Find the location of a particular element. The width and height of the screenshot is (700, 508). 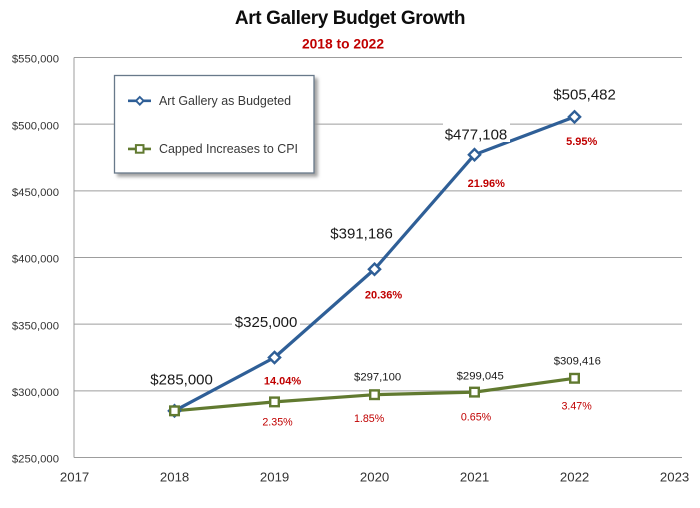

svg-text: $297,100 is located at coordinates (377, 377).